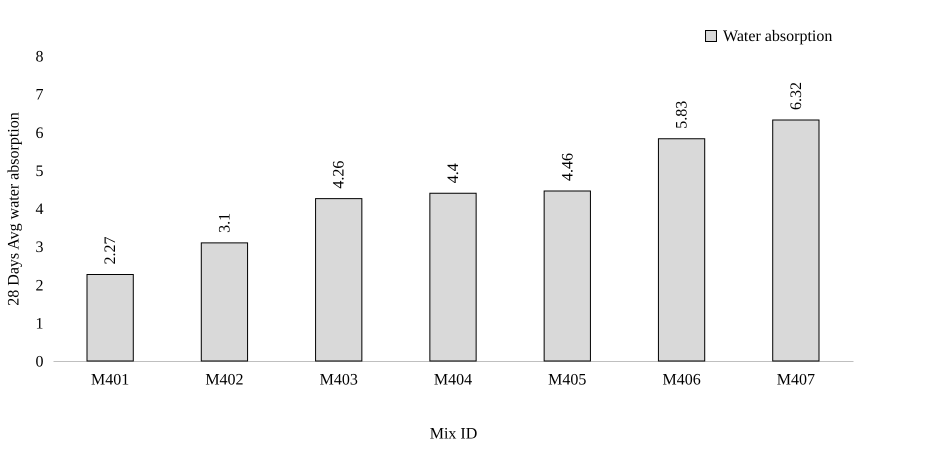  I want to click on y-tick-label: 6, so click(40, 133).